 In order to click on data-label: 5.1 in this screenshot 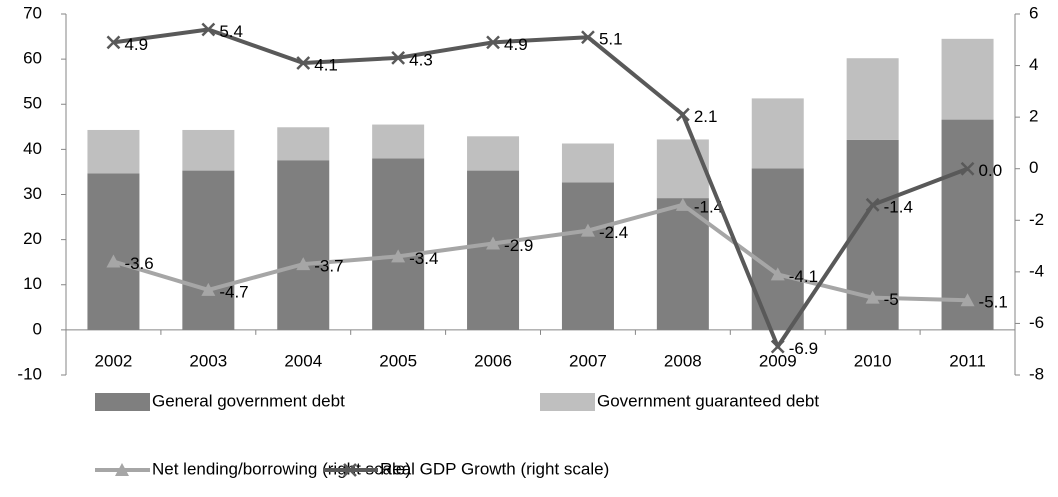, I will do `click(611, 39)`.